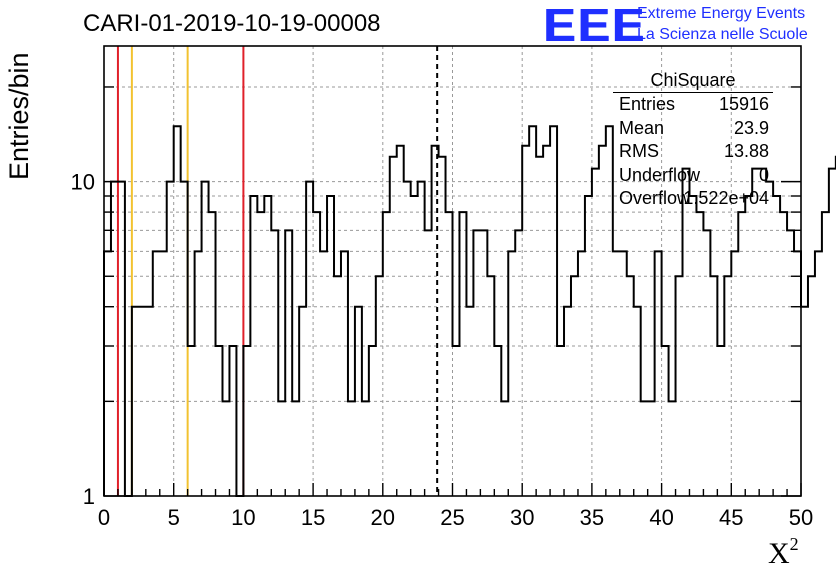  Describe the element at coordinates (19, 116) in the screenshot. I see `y-axis-label: Entries/bin` at that location.